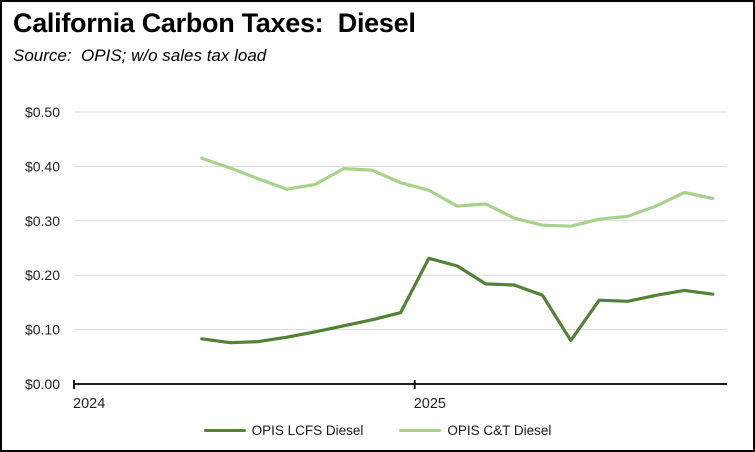 Image resolution: width=755 pixels, height=452 pixels. What do you see at coordinates (214, 23) in the screenshot?
I see `chart-title: California Carbon Taxes: Diesel` at bounding box center [214, 23].